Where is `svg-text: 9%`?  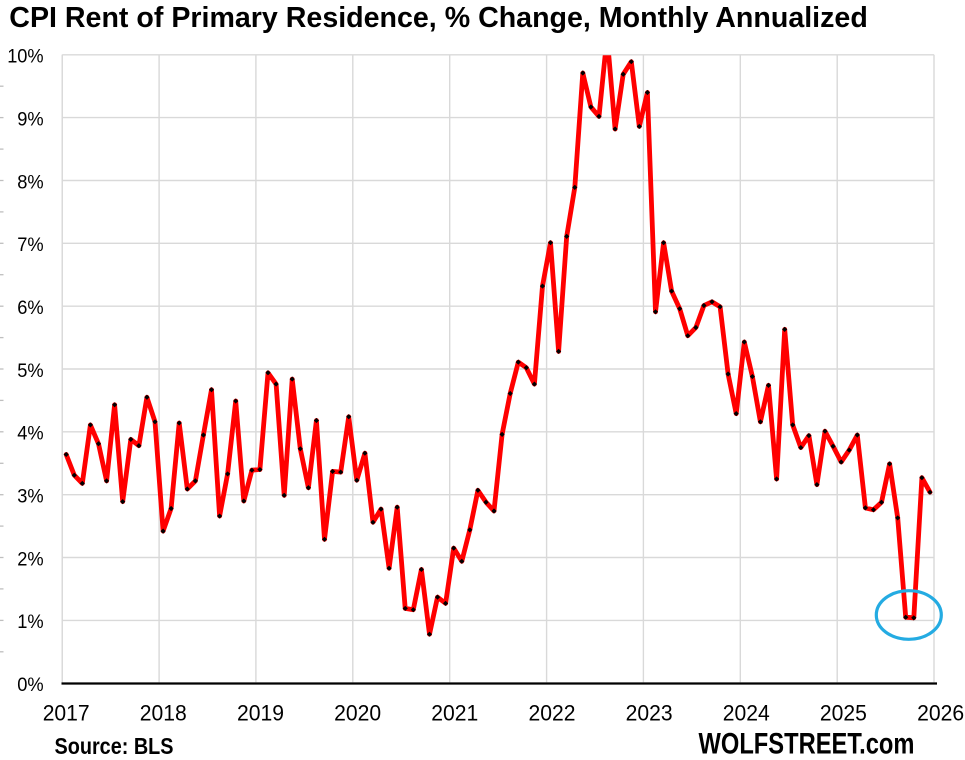
svg-text: 9% is located at coordinates (30, 119).